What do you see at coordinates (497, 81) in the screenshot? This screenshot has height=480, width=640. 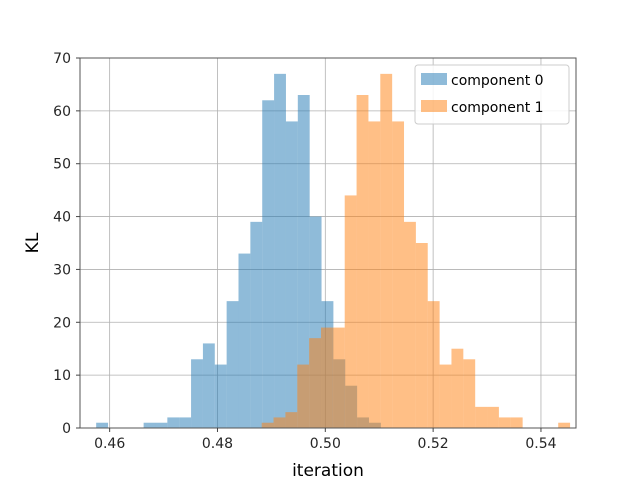 I see `legend-label: component 0` at bounding box center [497, 81].